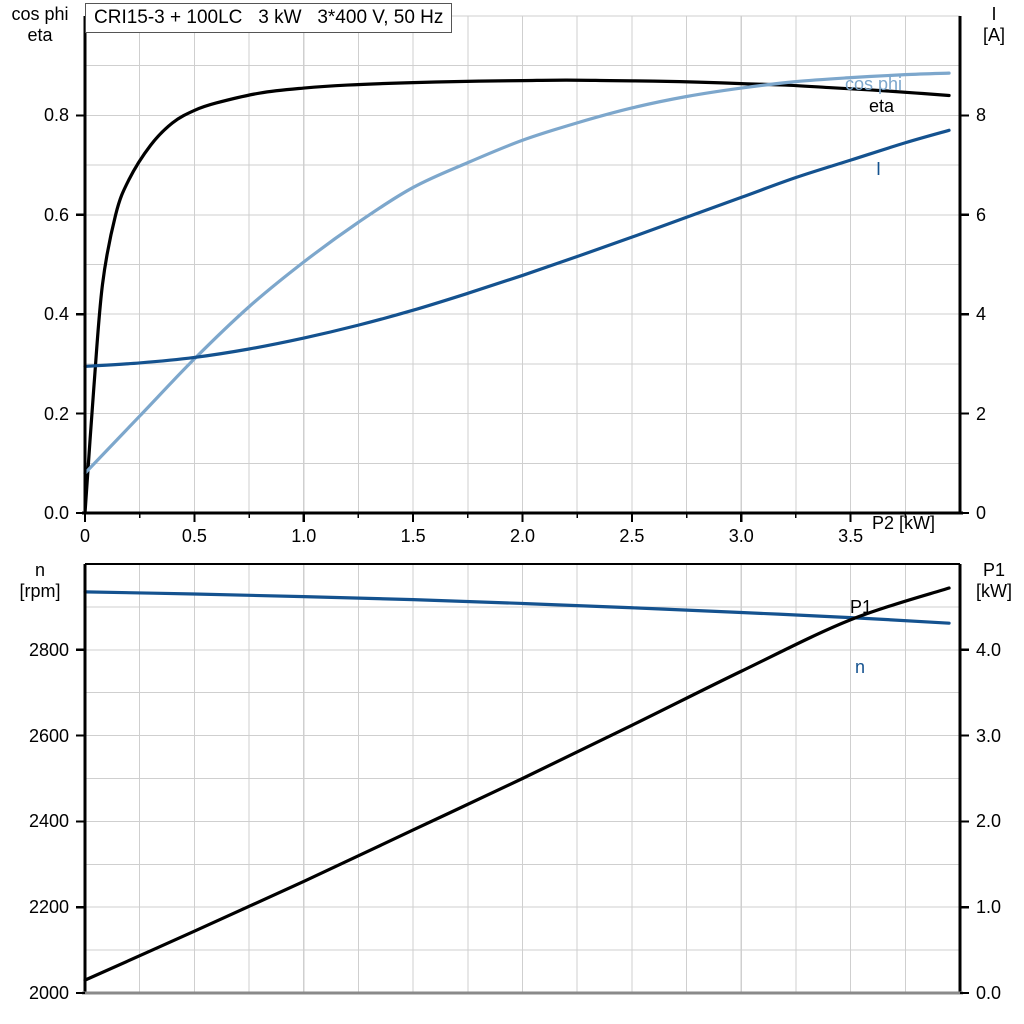 The image size is (1024, 1024). I want to click on bottom-y2tick-label: 3.0, so click(989, 735).